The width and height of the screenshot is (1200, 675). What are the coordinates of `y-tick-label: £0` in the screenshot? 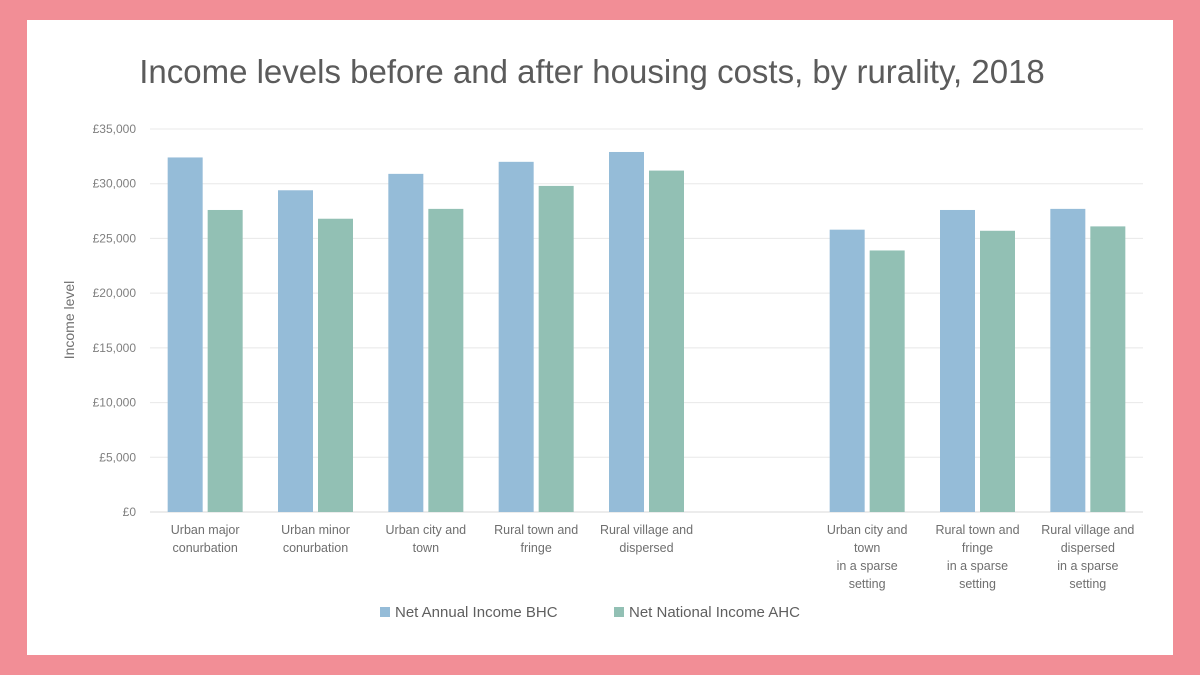 It's located at (130, 512).